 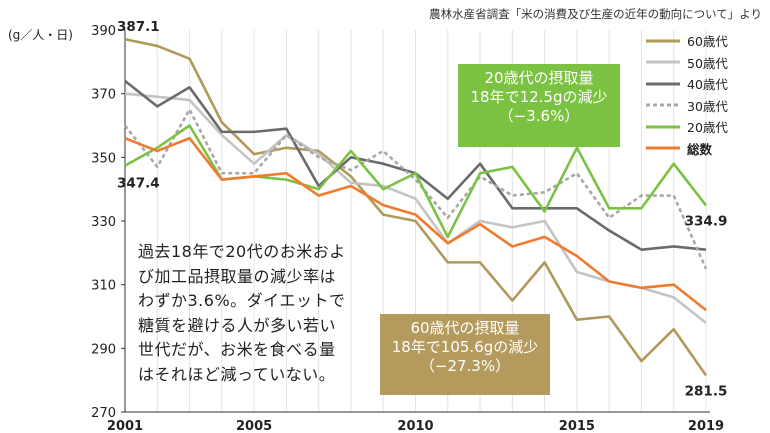 I want to click on legend-item: 総数, so click(x=687, y=149).